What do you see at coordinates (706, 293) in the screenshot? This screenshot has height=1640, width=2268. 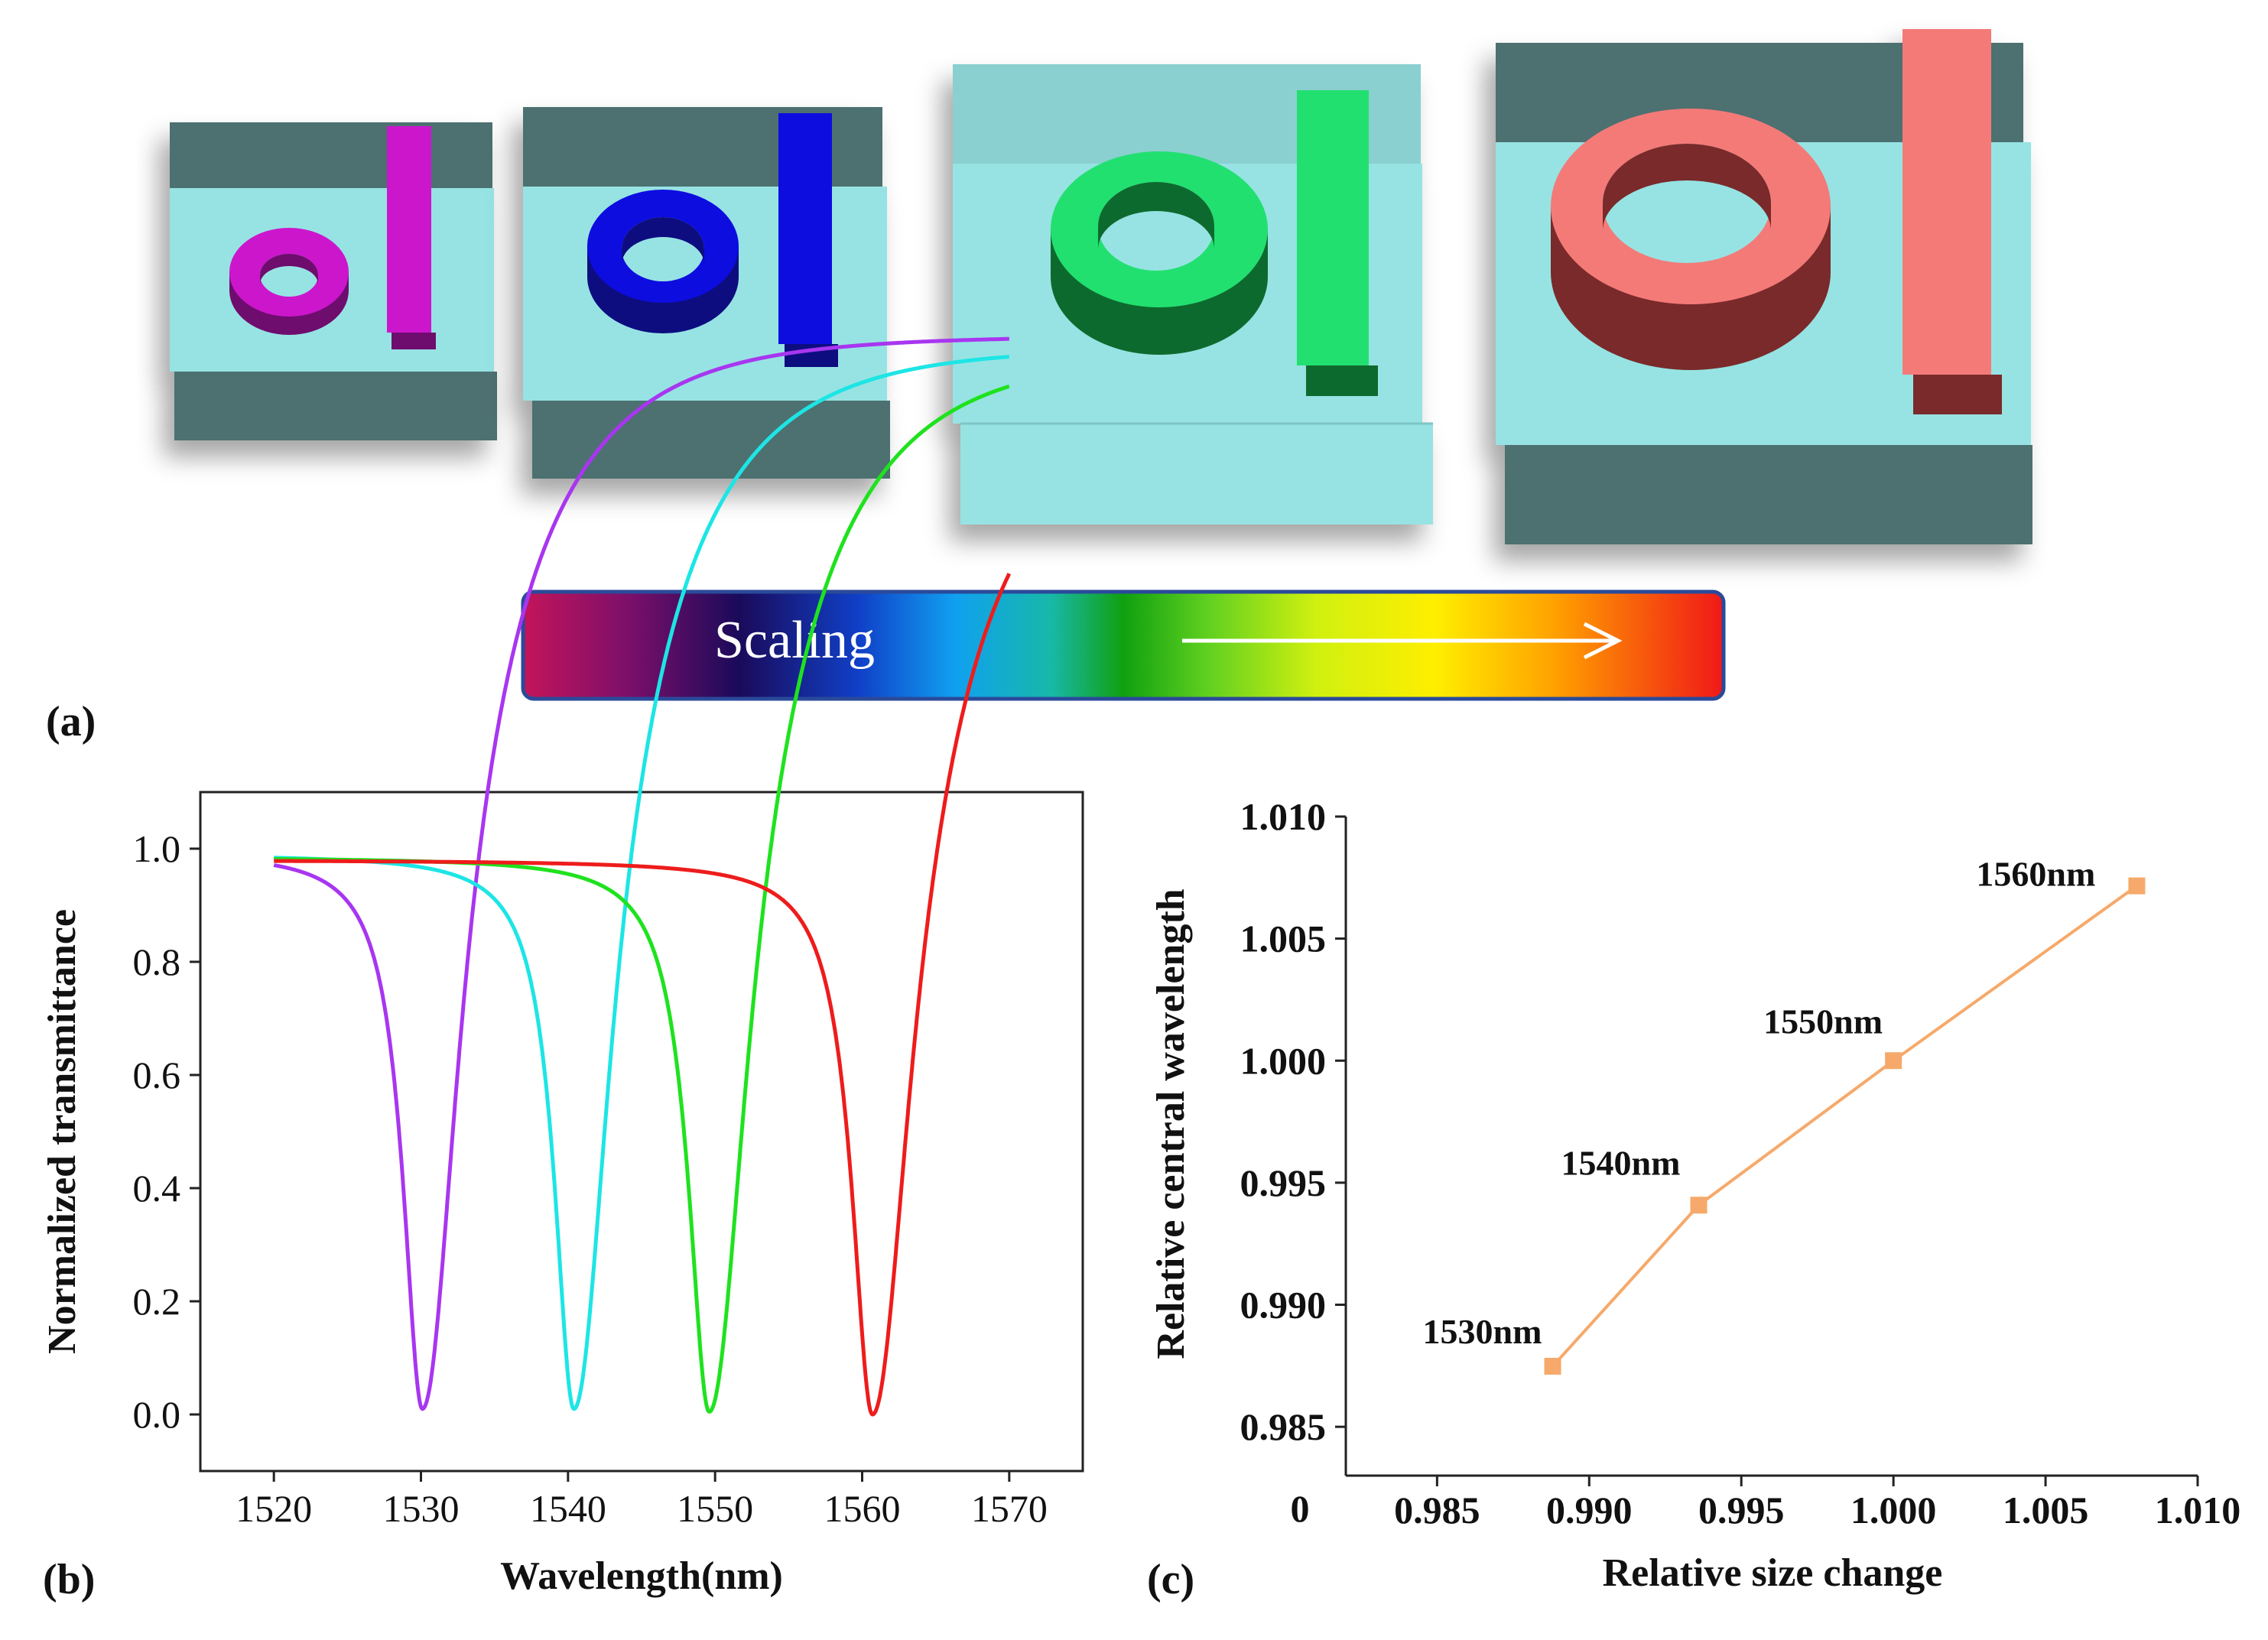 I see `device-block-blue` at bounding box center [706, 293].